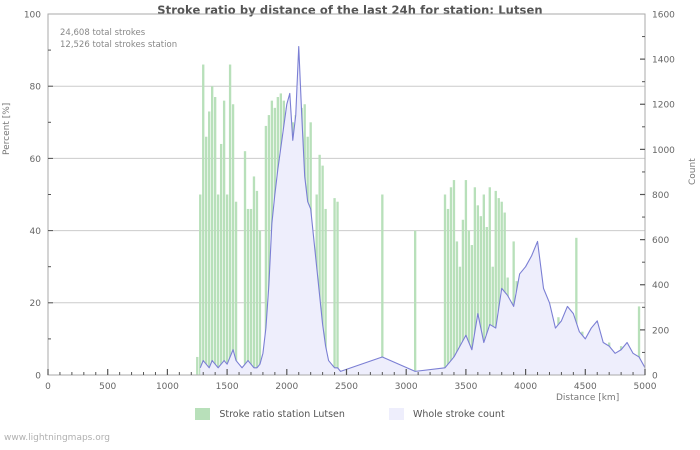 This screenshot has width=700, height=450. Describe the element at coordinates (645, 387) in the screenshot. I see `x-tick-label: 5000` at that location.